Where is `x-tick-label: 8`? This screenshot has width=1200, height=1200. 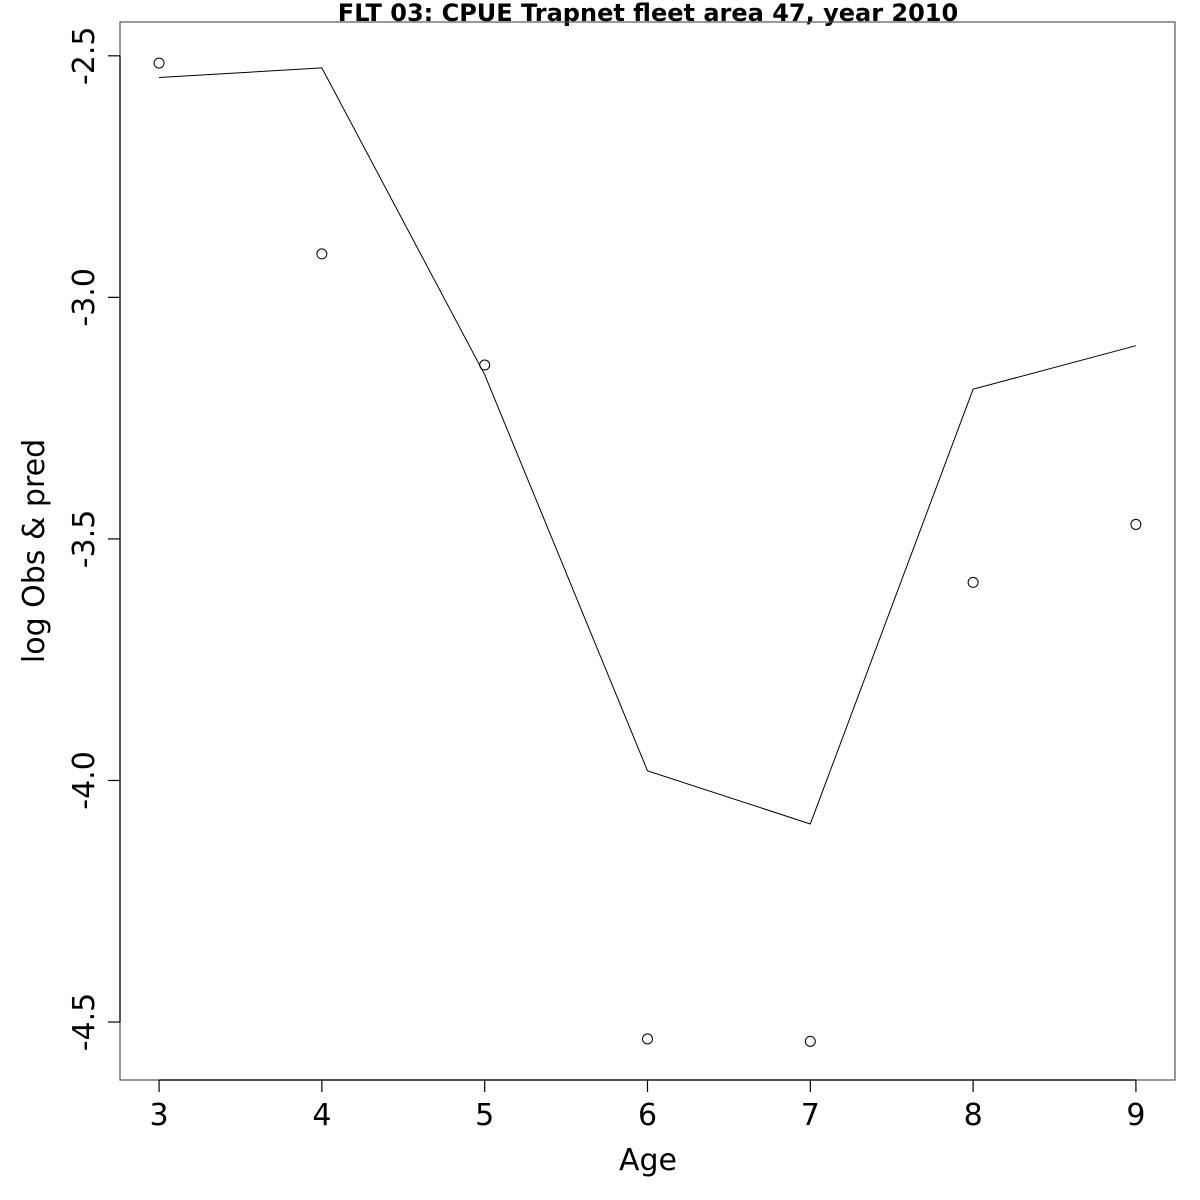 x-tick-label: 8 is located at coordinates (973, 1115).